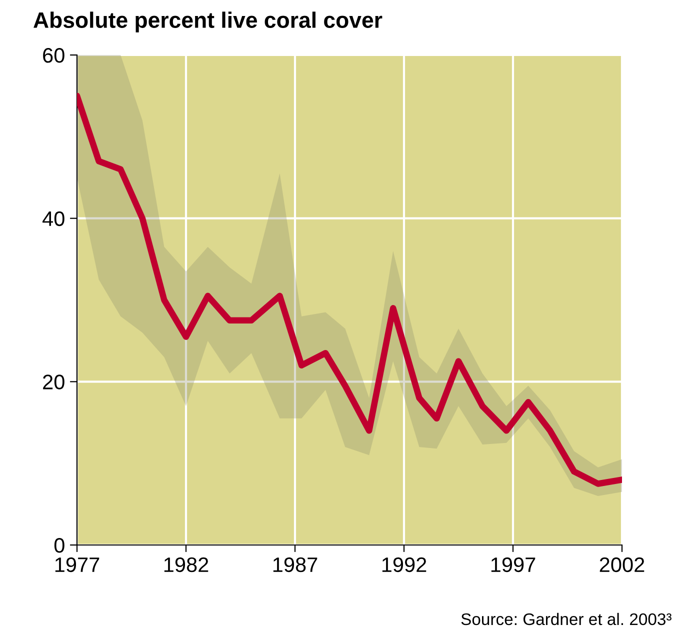  Describe the element at coordinates (208, 22) in the screenshot. I see `chart-title: Absolute percent live coral cover` at that location.